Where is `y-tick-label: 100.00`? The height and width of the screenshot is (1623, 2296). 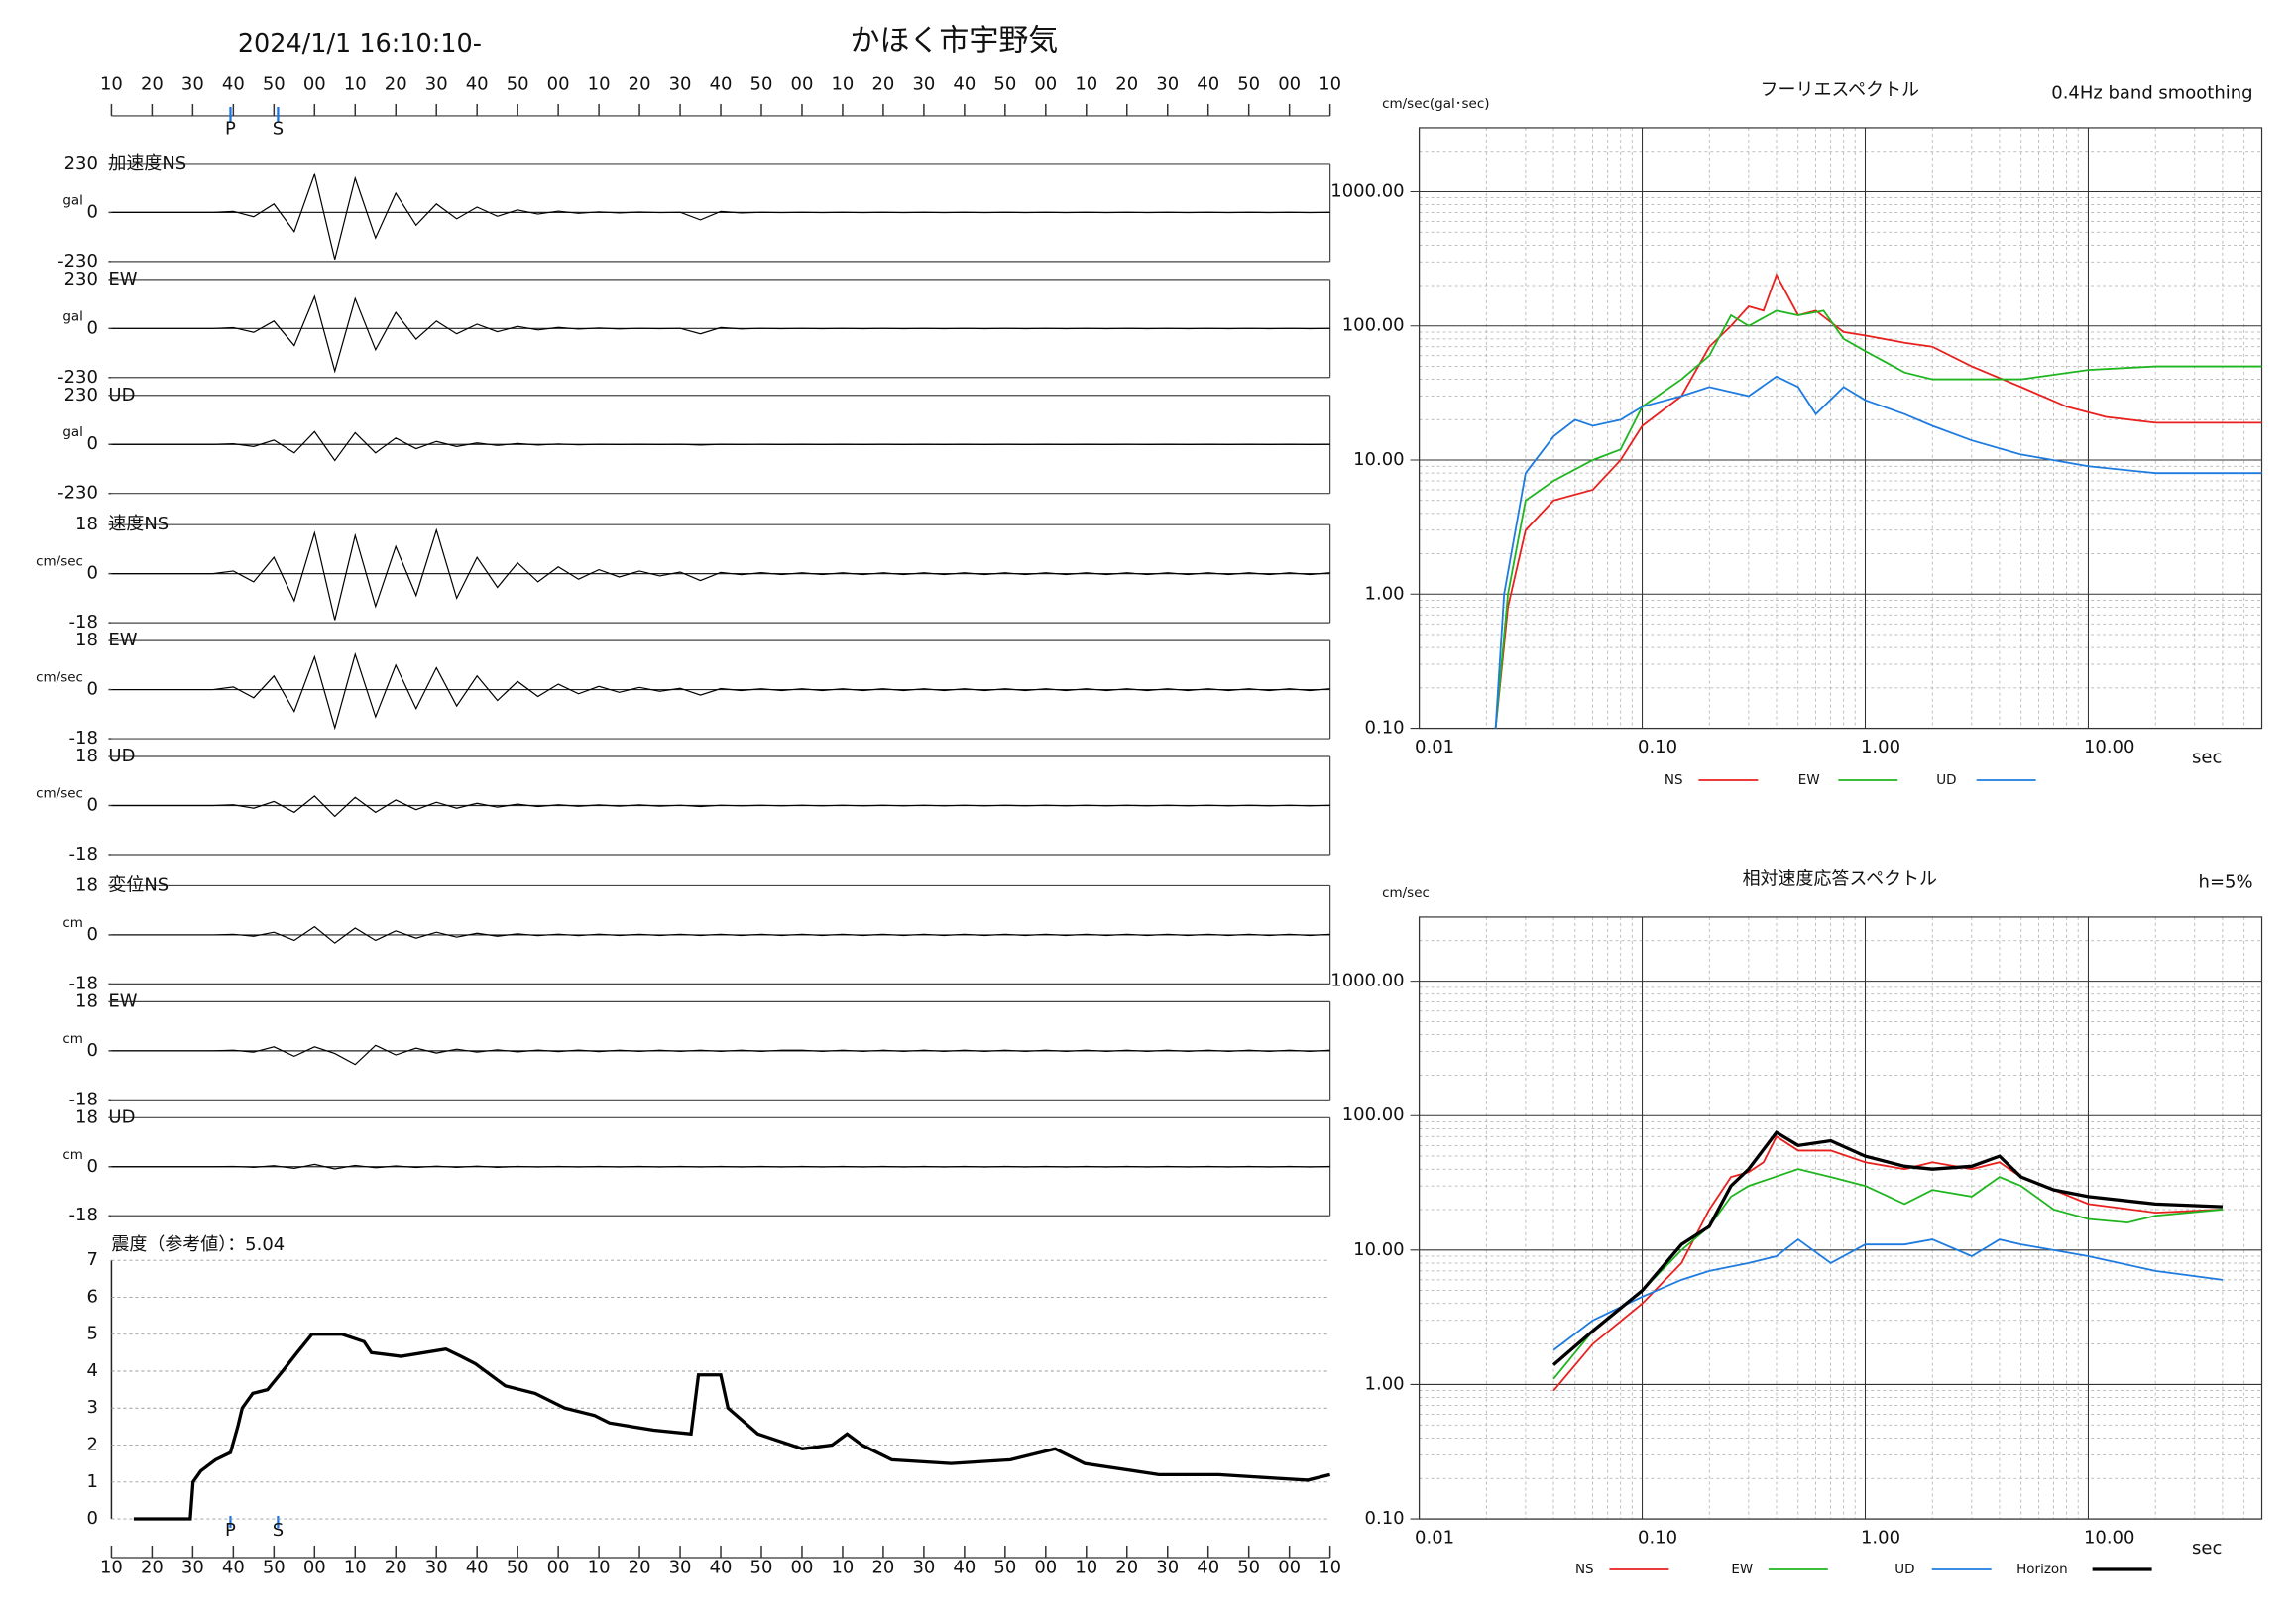
y-tick-label: 100.00 is located at coordinates (1374, 325).